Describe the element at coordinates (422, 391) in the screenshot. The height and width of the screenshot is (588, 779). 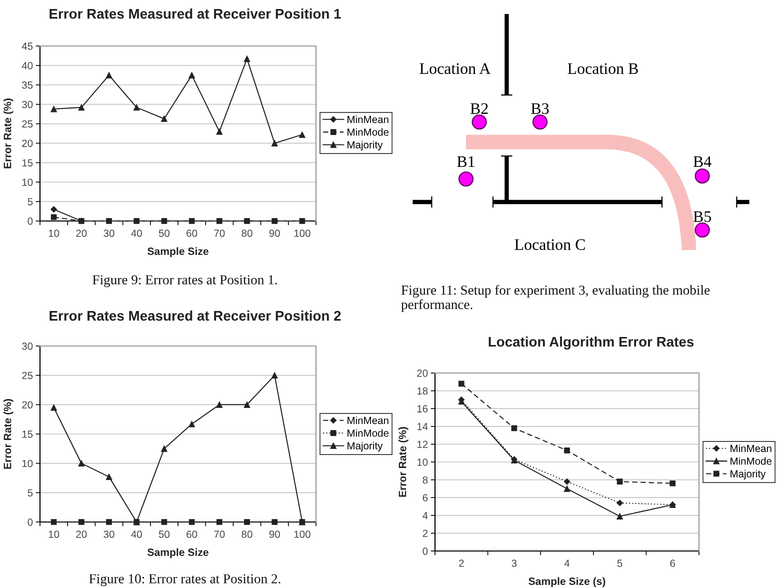
I see `y-tick-label: 18` at that location.